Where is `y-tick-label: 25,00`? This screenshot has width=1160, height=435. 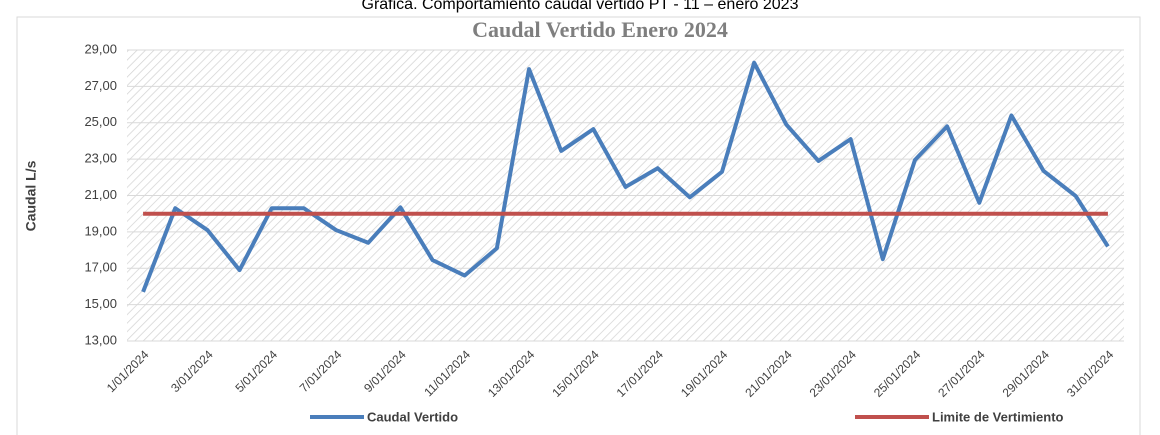
y-tick-label: 25,00 is located at coordinates (100, 121).